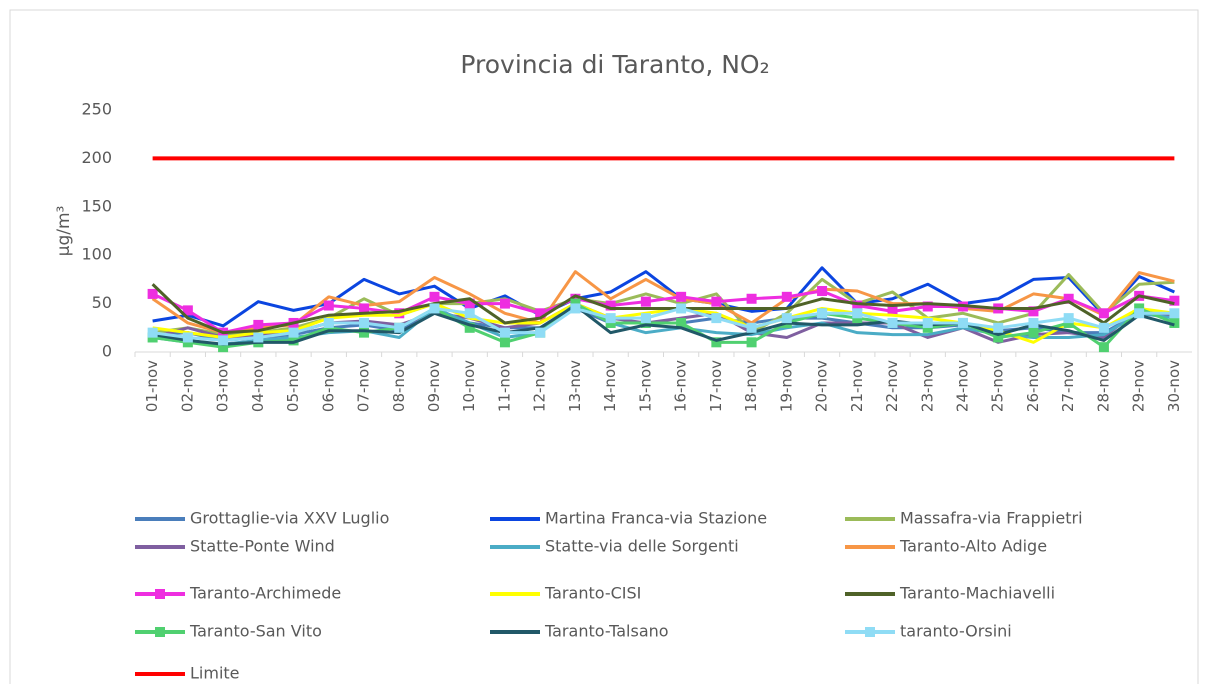 The height and width of the screenshot is (688, 1206). Describe the element at coordinates (645, 386) in the screenshot. I see `x-tick-label: 15-nov` at that location.